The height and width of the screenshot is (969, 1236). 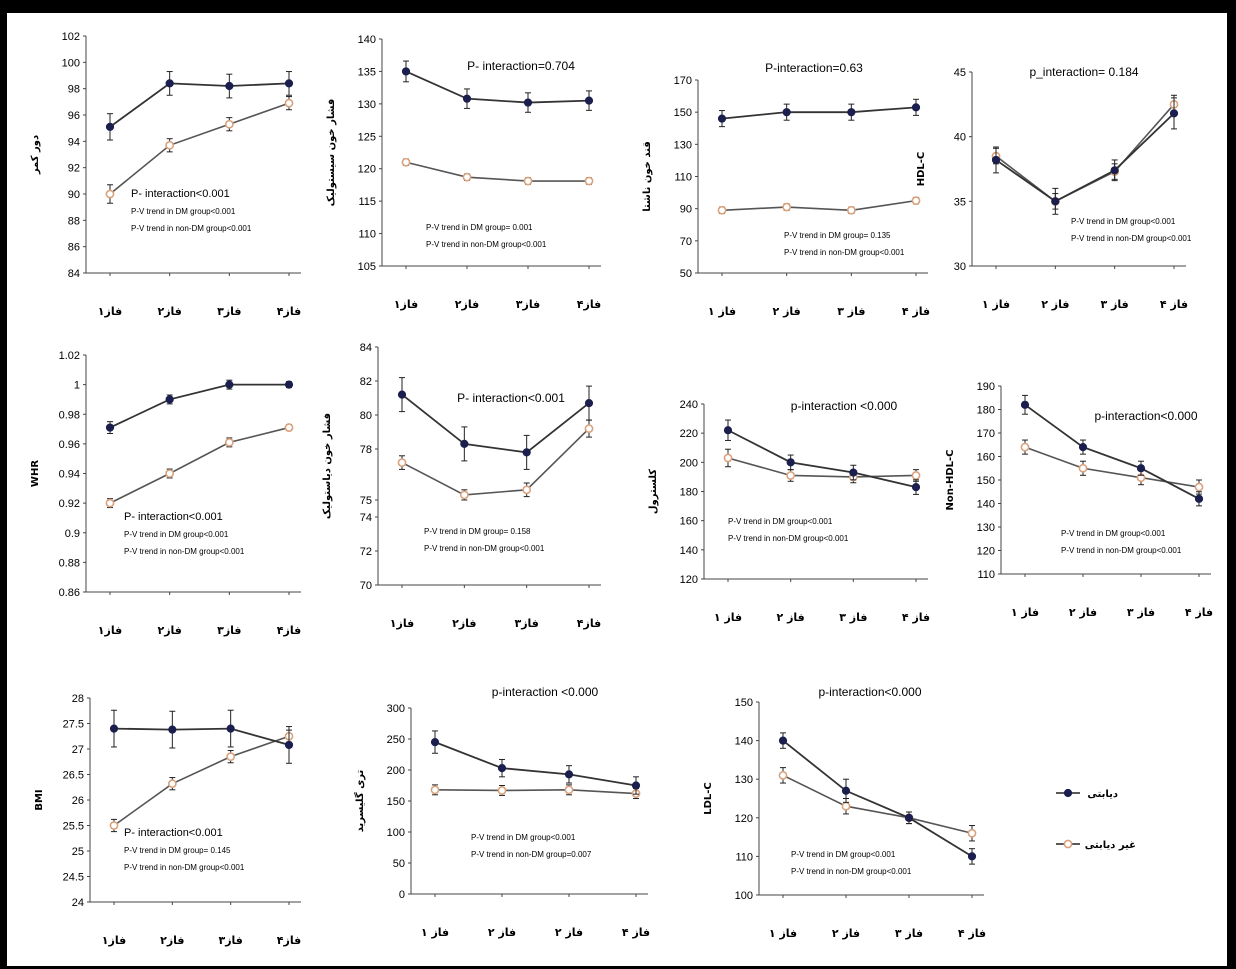 I want to click on y-tick-label: 90, so click(x=686, y=210).